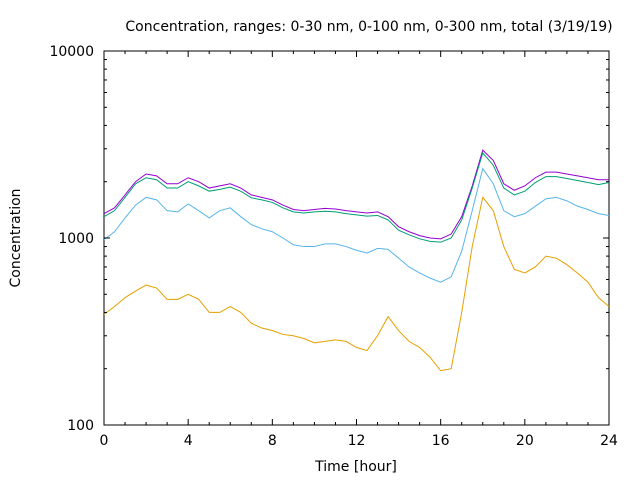  What do you see at coordinates (272, 441) in the screenshot?
I see `x-tick-label: 8` at bounding box center [272, 441].